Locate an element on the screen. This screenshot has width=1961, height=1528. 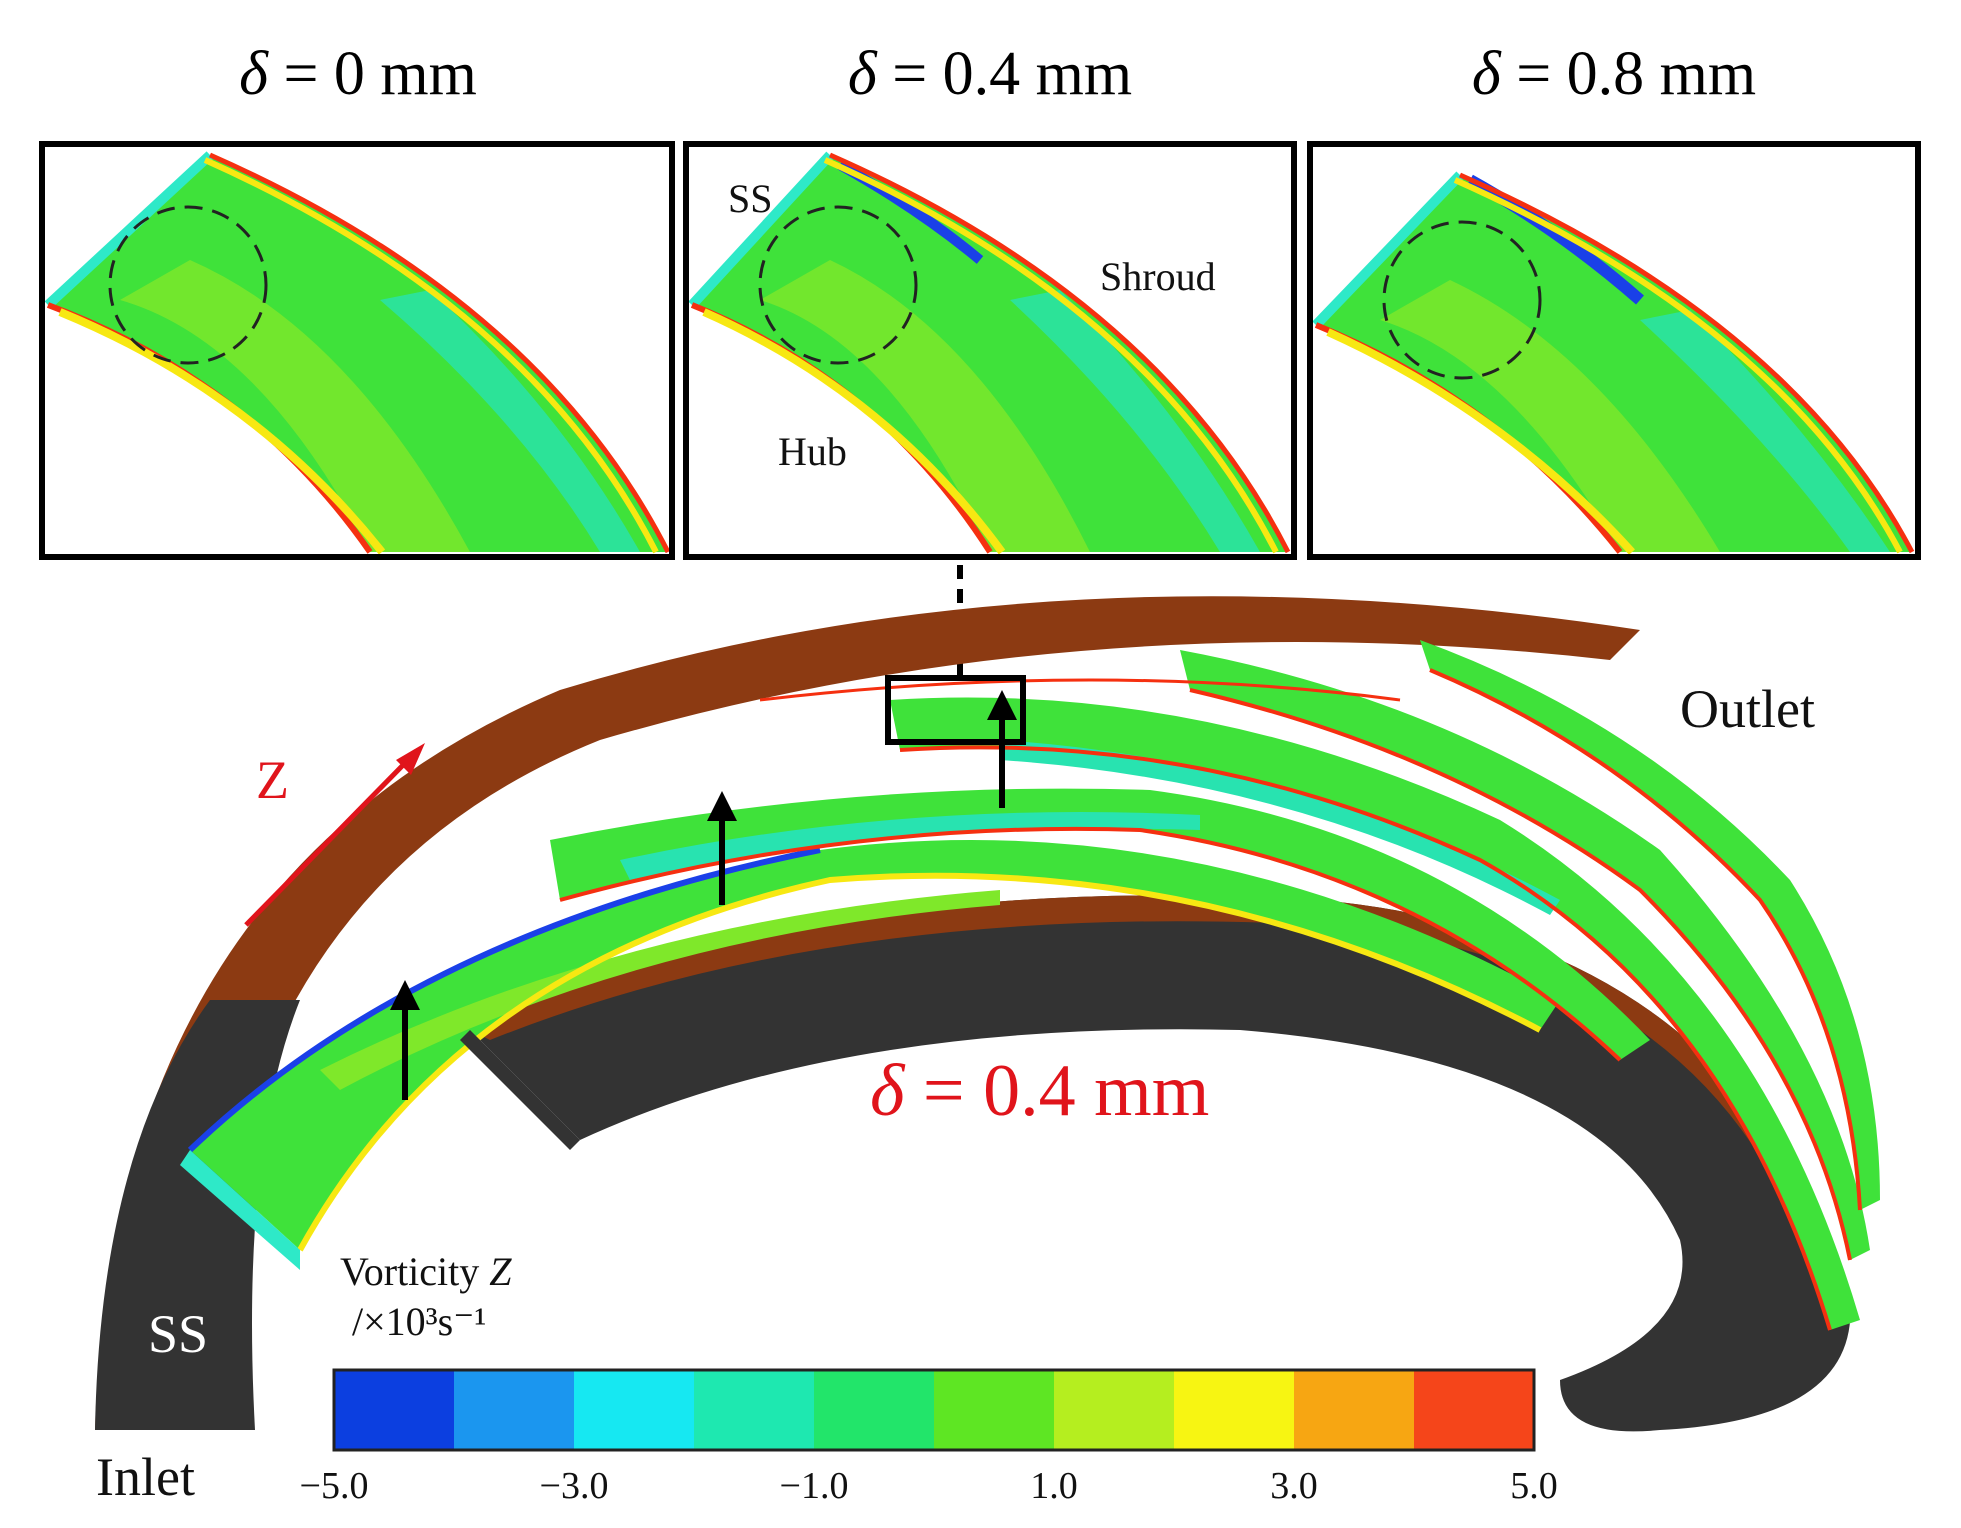
panel-title-2: δ = 0.4 mm is located at coordinates (990, 74).